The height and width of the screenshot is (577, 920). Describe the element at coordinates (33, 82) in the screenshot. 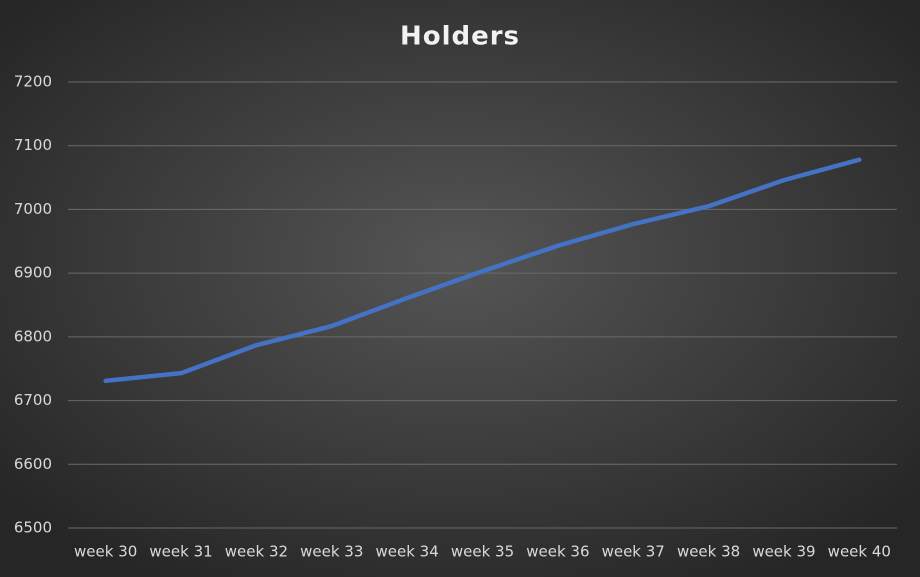

I see `y-tick-label: 7200` at that location.